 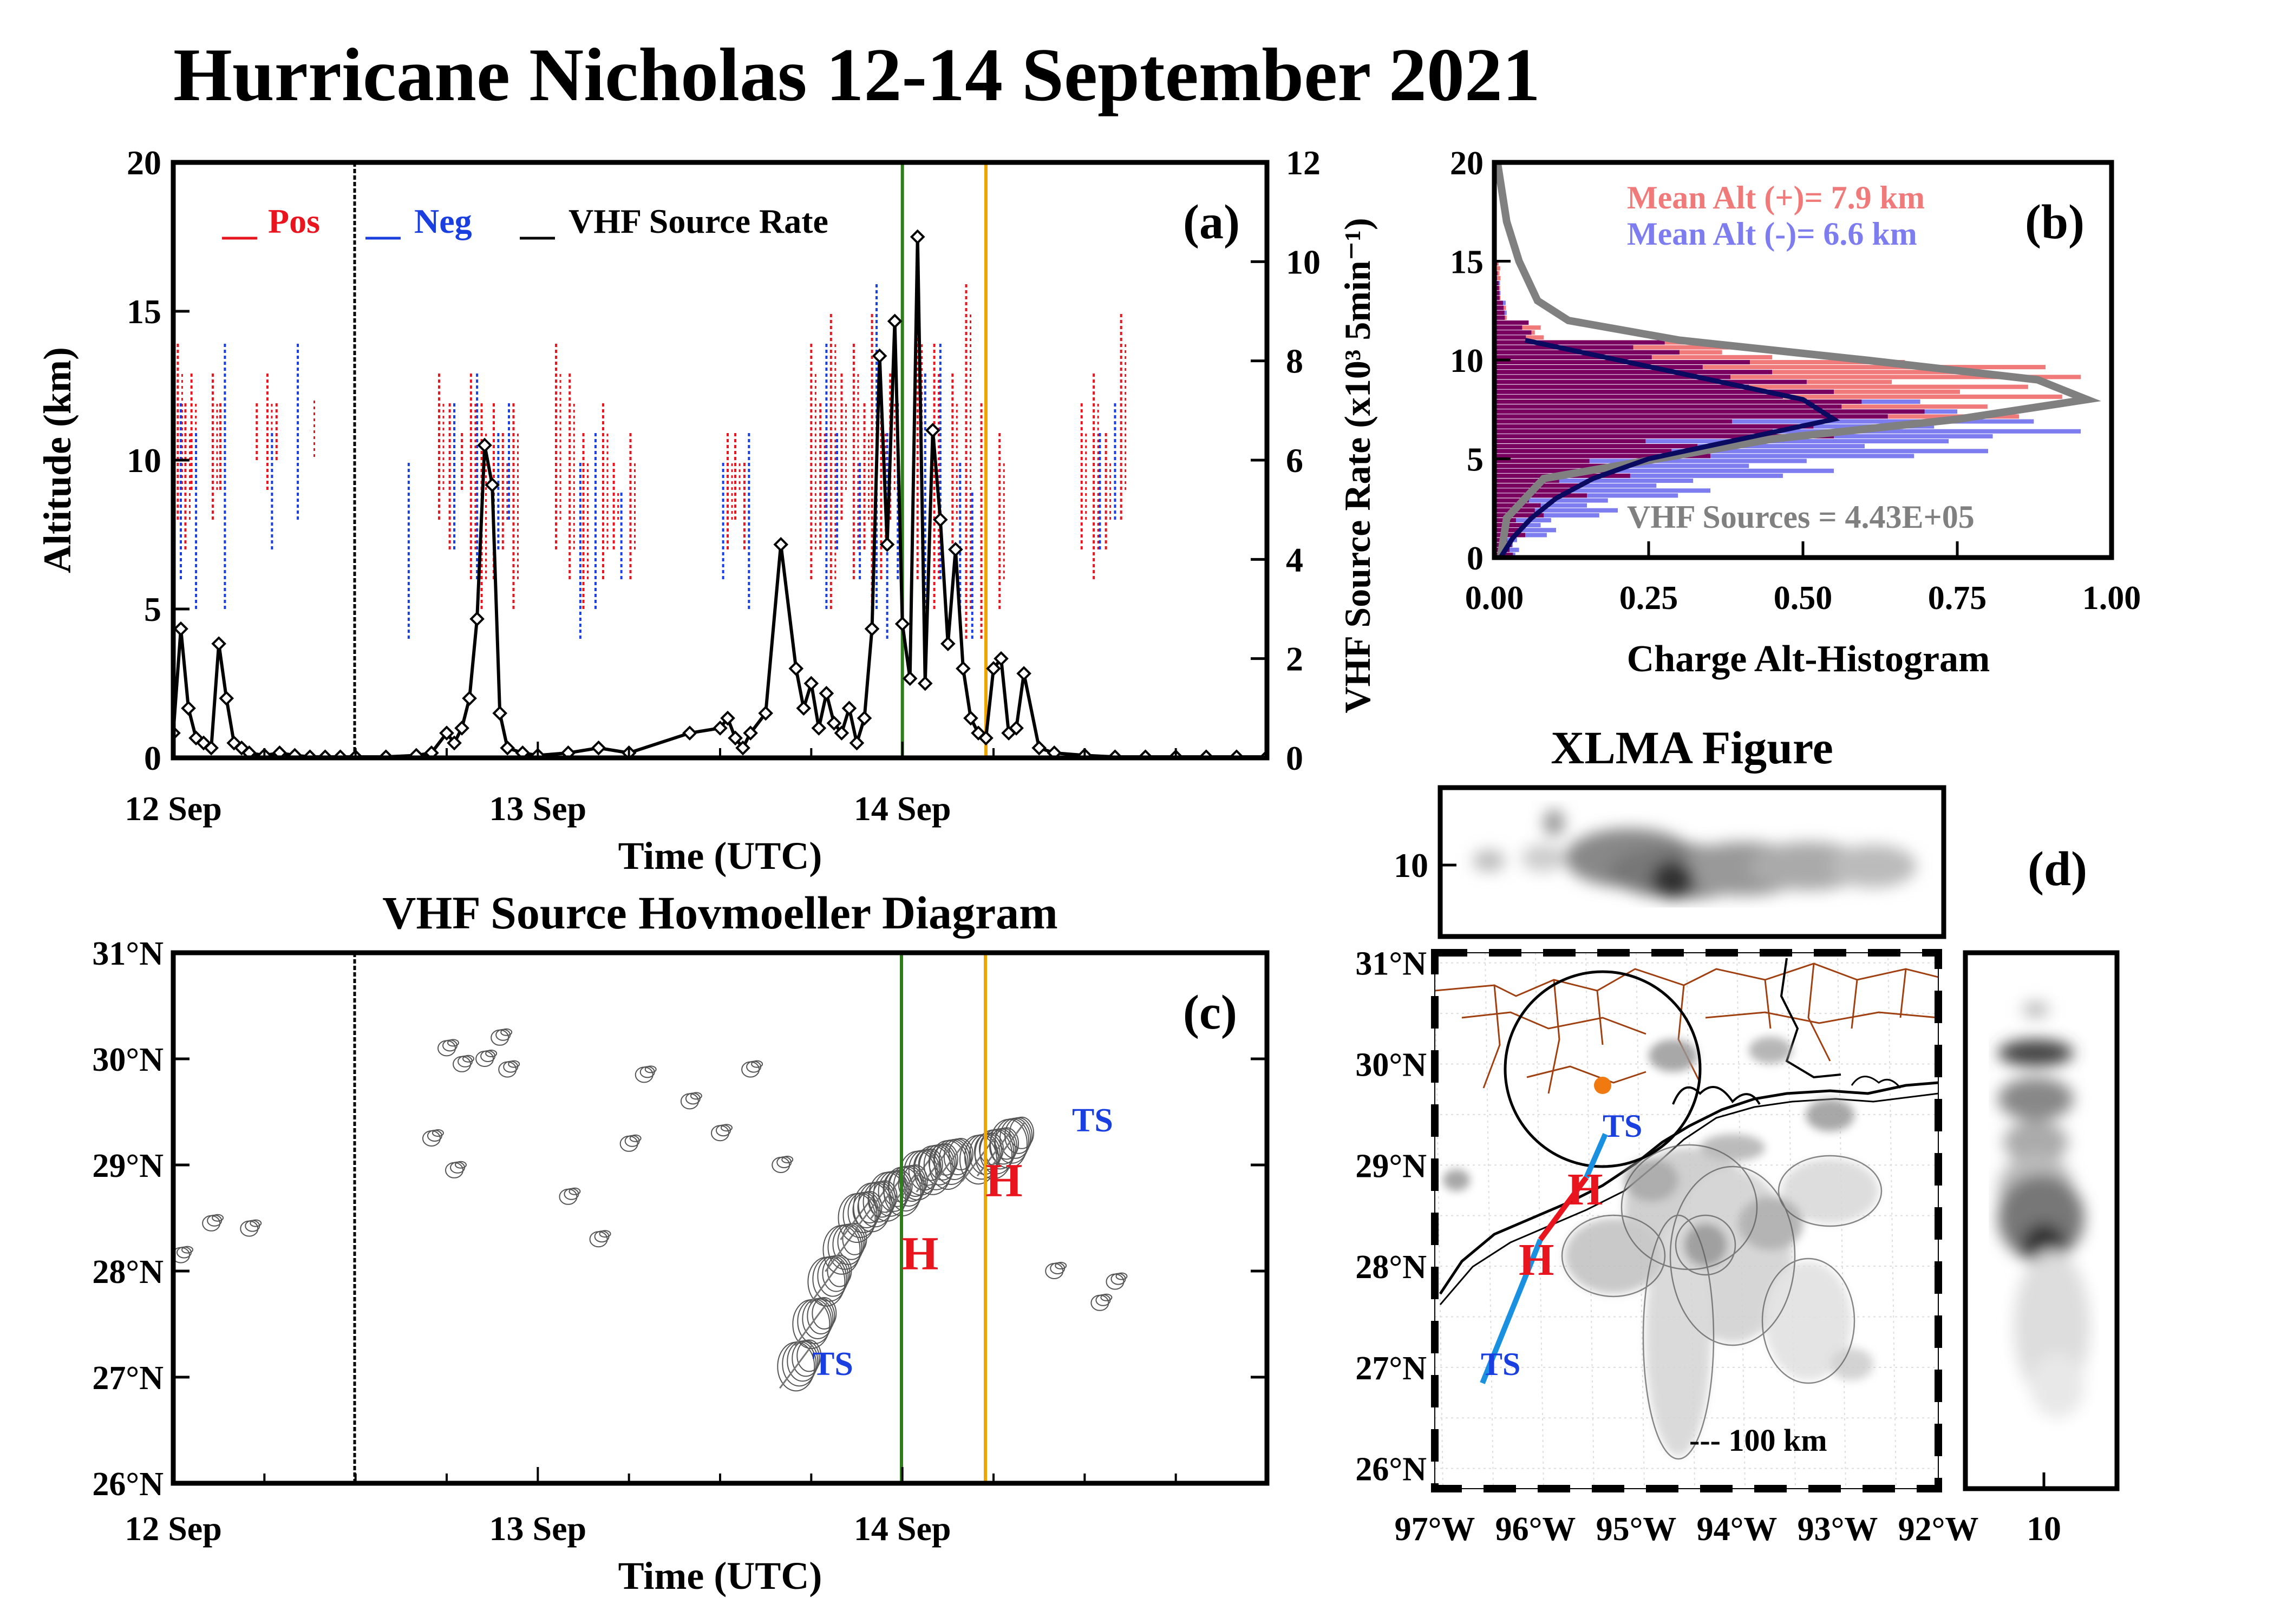 What do you see at coordinates (1838, 1529) in the screenshot?
I see `lon-tick-label: 93°W` at bounding box center [1838, 1529].